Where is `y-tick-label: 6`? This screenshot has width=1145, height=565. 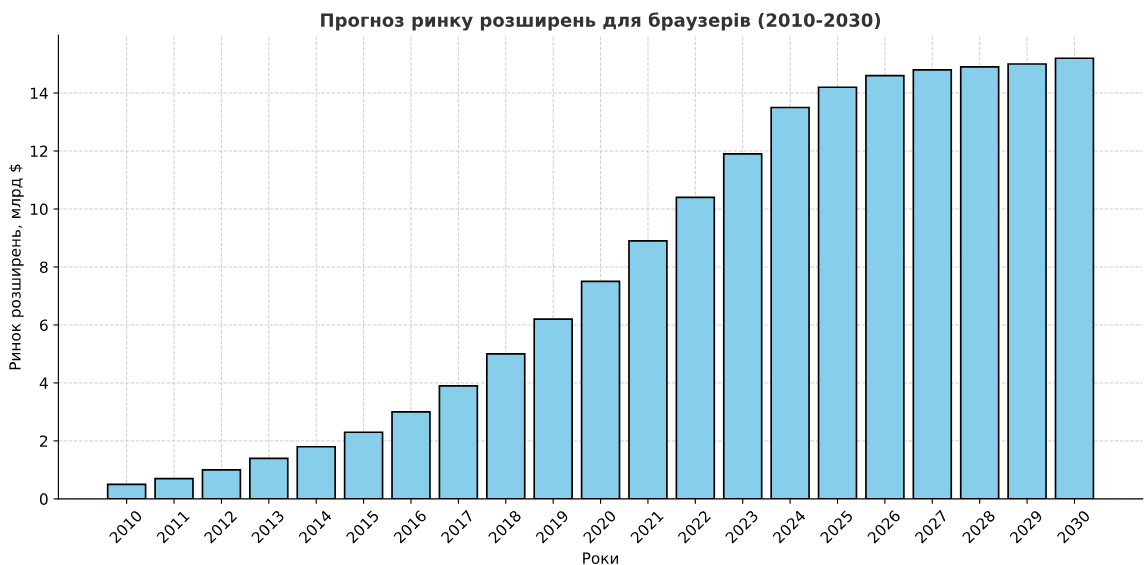 y-tick-label: 6 is located at coordinates (44, 325).